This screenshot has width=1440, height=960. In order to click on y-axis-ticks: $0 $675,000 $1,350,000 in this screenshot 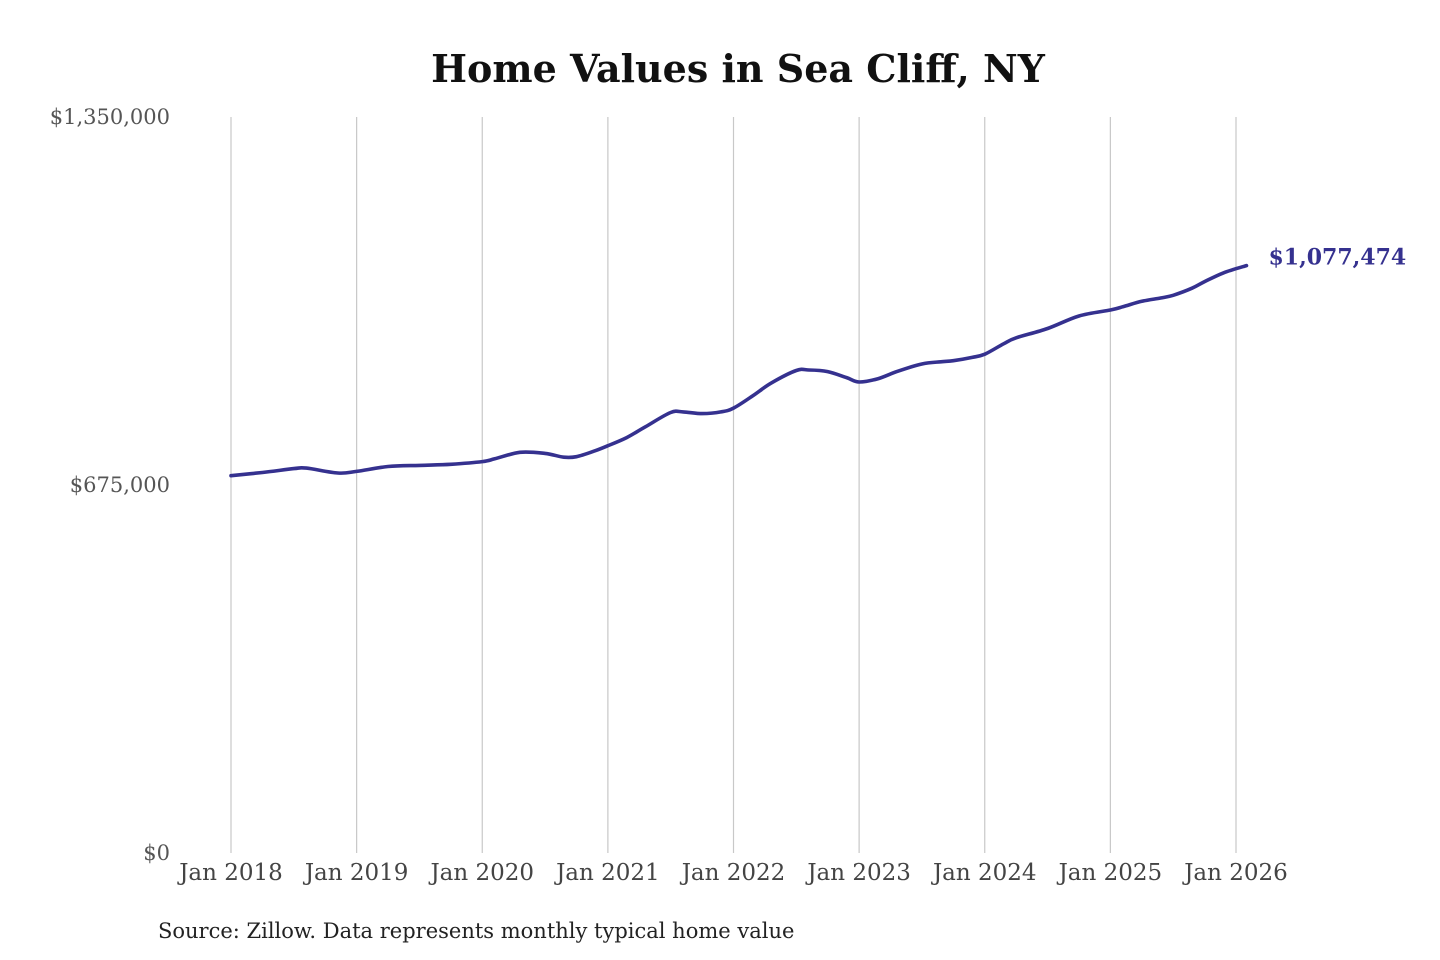, I will do `click(110, 485)`.